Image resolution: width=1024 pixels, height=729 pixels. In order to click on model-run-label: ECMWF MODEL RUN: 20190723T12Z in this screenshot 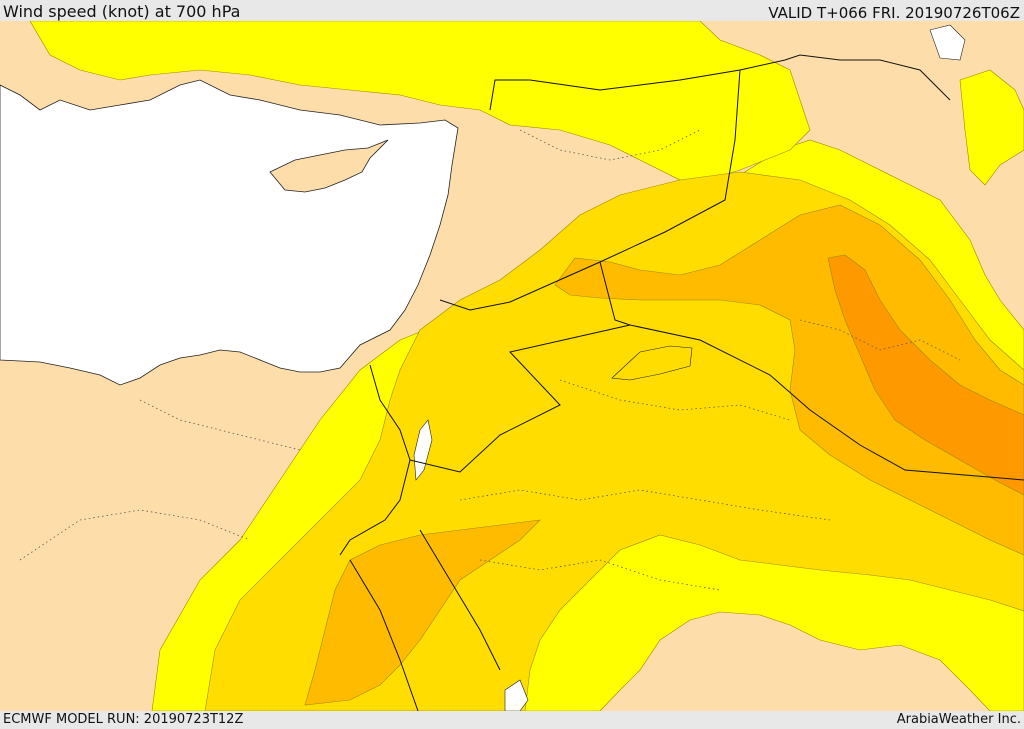, I will do `click(123, 719)`.